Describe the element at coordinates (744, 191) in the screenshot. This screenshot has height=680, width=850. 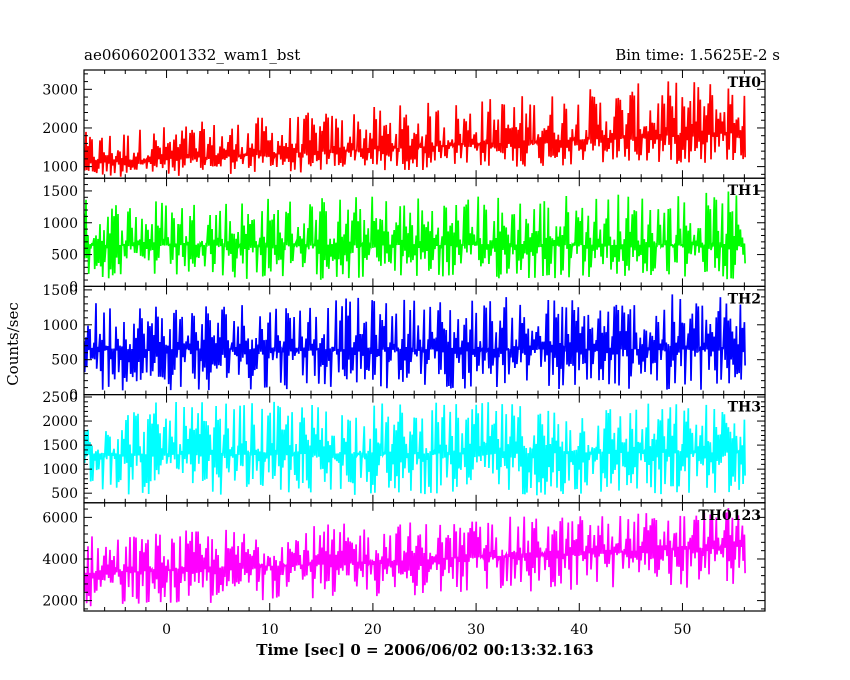
I see `panel-label-th1: TH1` at that location.